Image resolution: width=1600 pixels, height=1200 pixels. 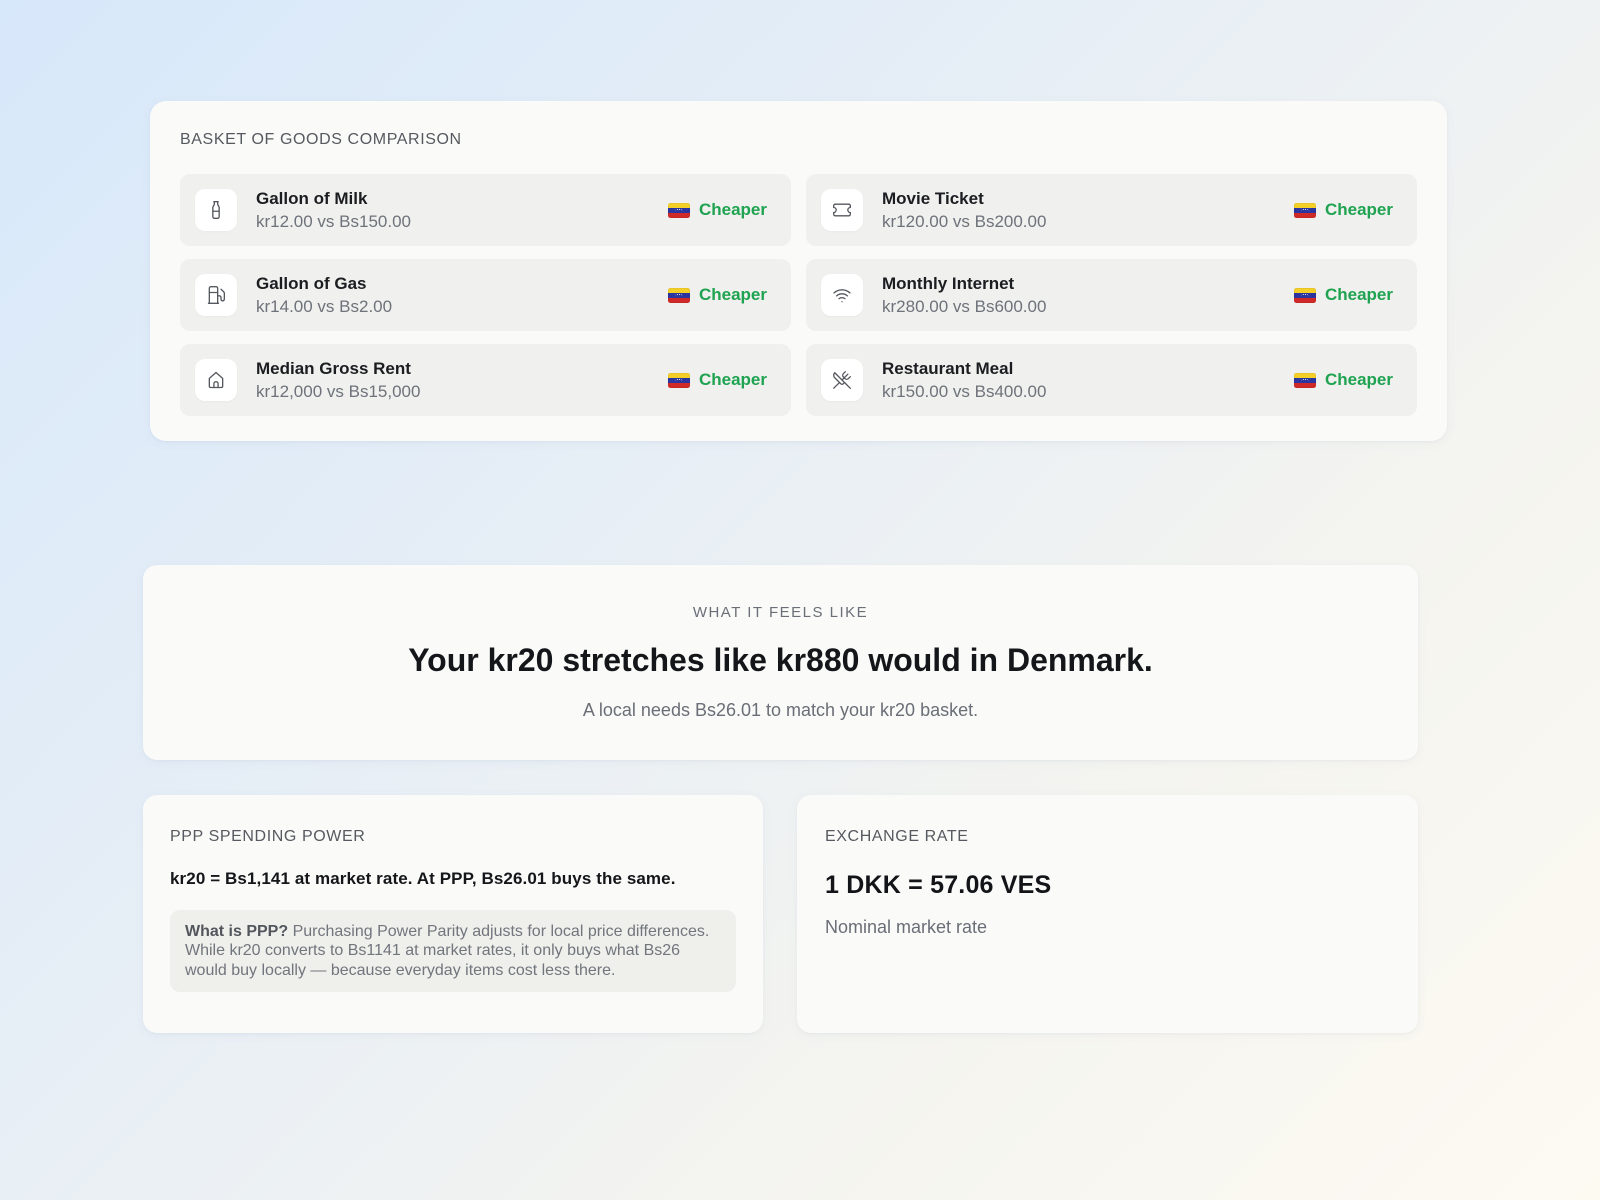 What do you see at coordinates (780, 612) in the screenshot?
I see `feels-like-label: WHAT IT FEELS LIKE` at bounding box center [780, 612].